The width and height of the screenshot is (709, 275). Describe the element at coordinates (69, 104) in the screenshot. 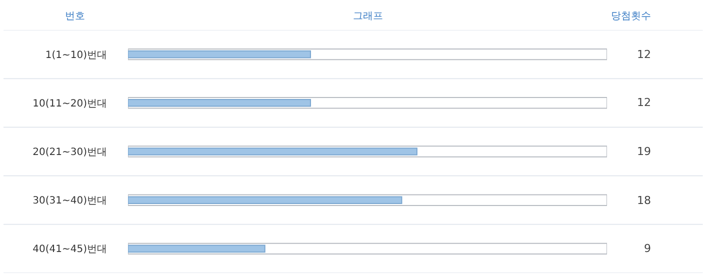

I see `y-tick-label: 10(11~20)번대` at that location.